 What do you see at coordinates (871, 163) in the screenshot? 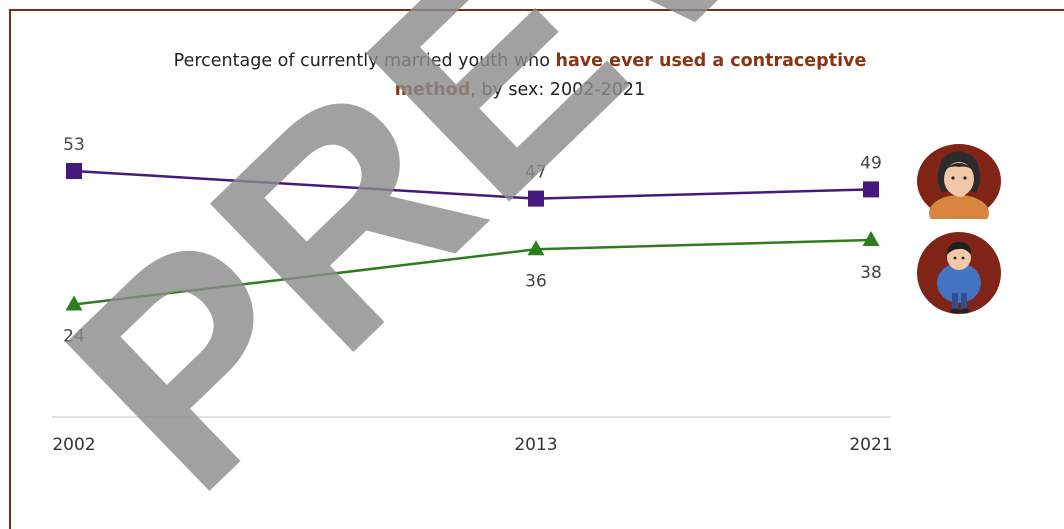
I see `data-label: 49` at bounding box center [871, 163].